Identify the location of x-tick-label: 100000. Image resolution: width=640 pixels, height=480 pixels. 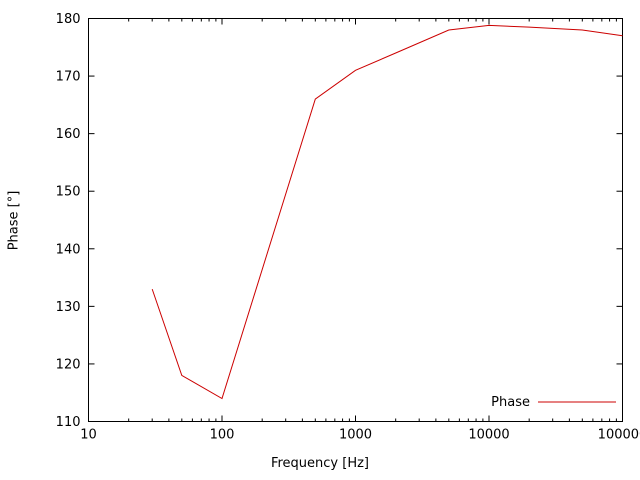
(619, 435).